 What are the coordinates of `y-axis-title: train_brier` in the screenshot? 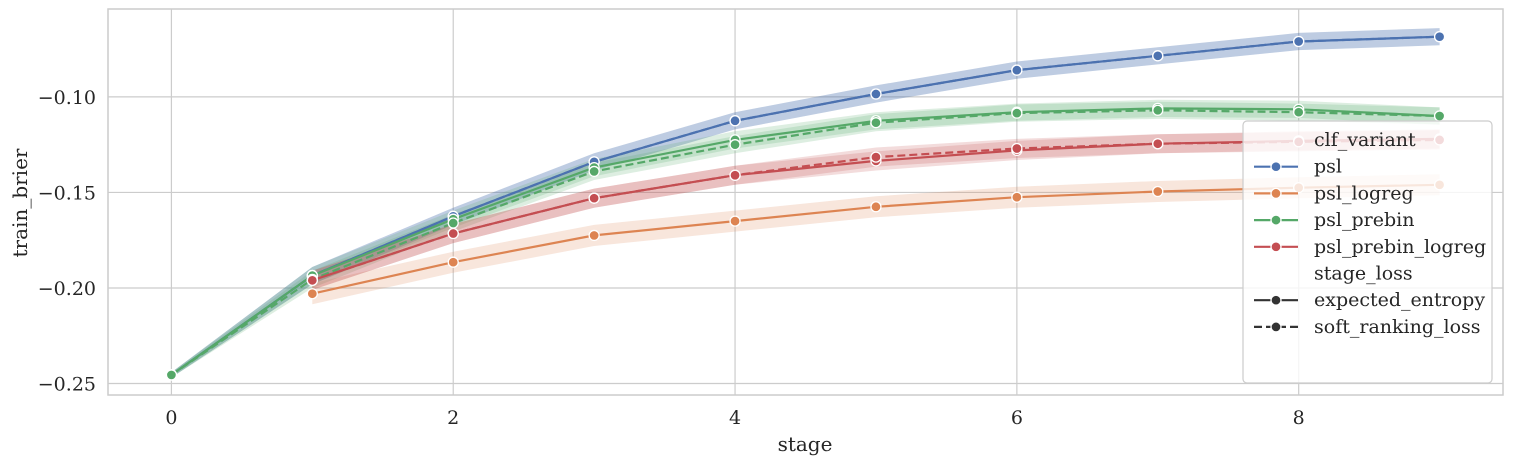 It's located at (20, 202).